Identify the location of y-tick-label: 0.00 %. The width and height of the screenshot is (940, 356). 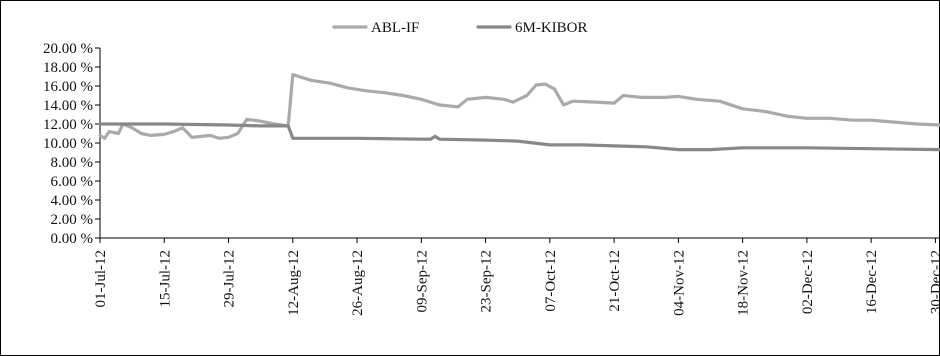
(72, 239).